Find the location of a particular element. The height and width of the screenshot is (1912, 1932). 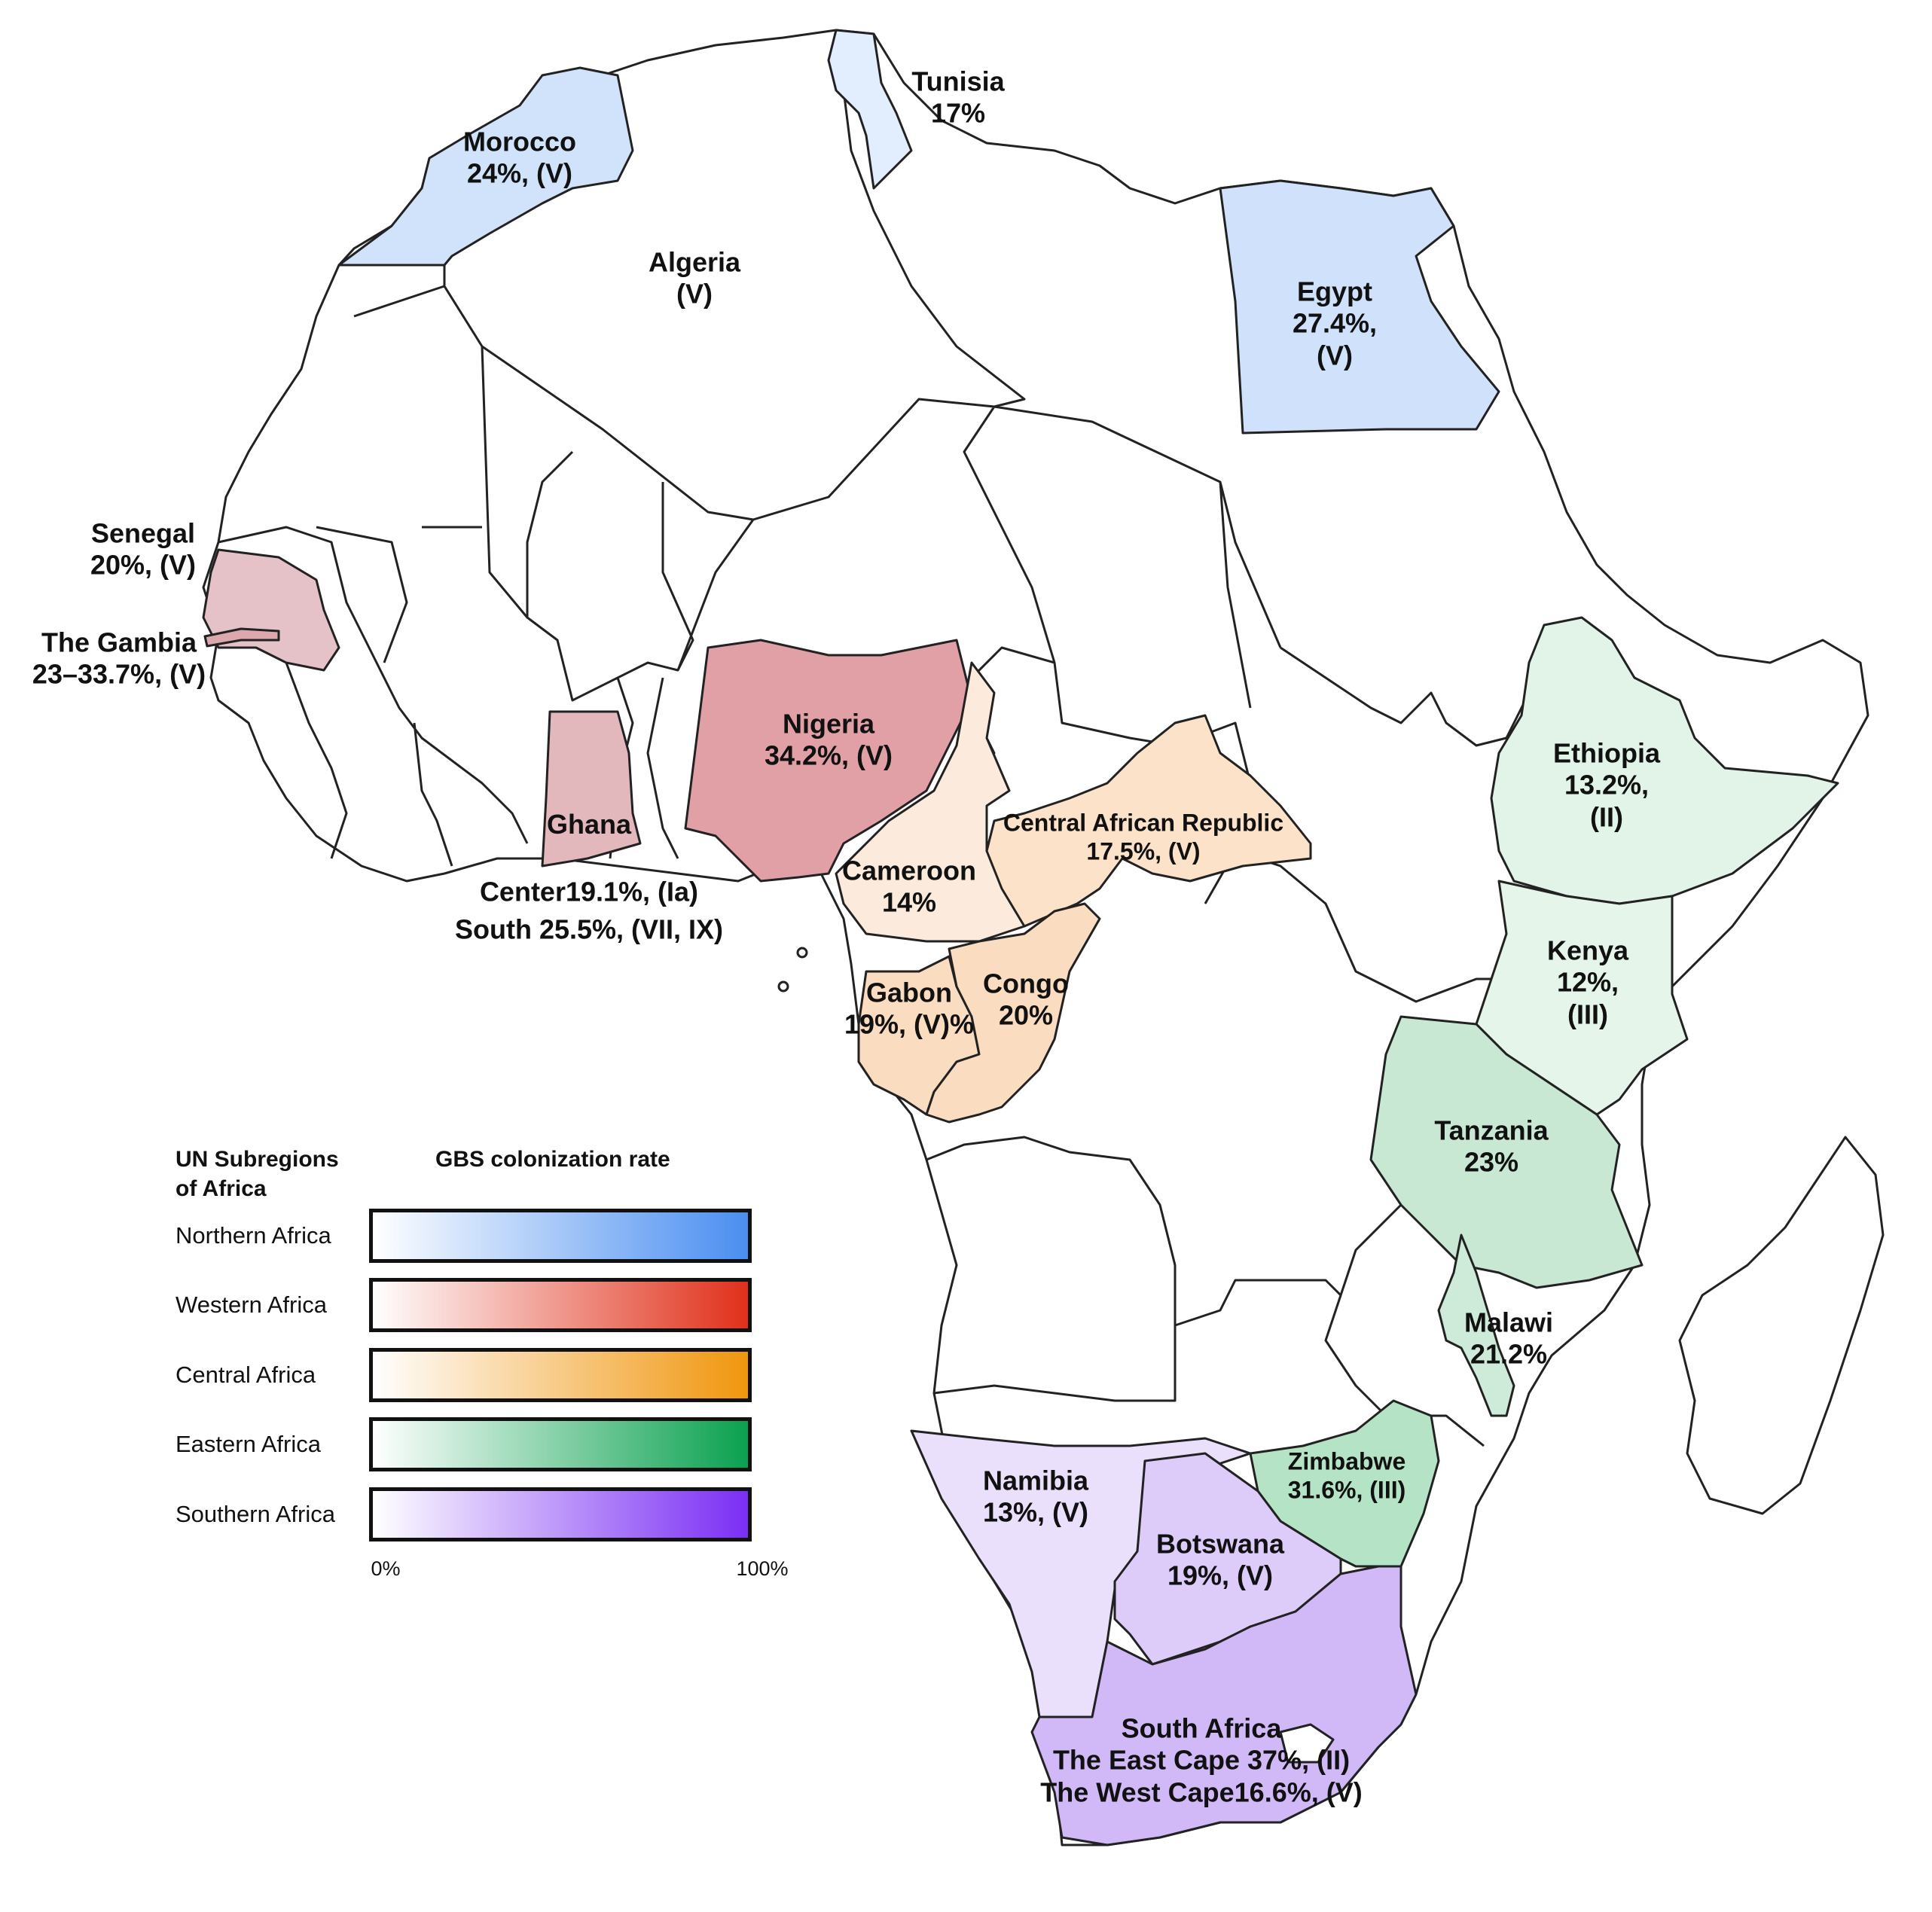

madagascar-outline is located at coordinates (1782, 1325).